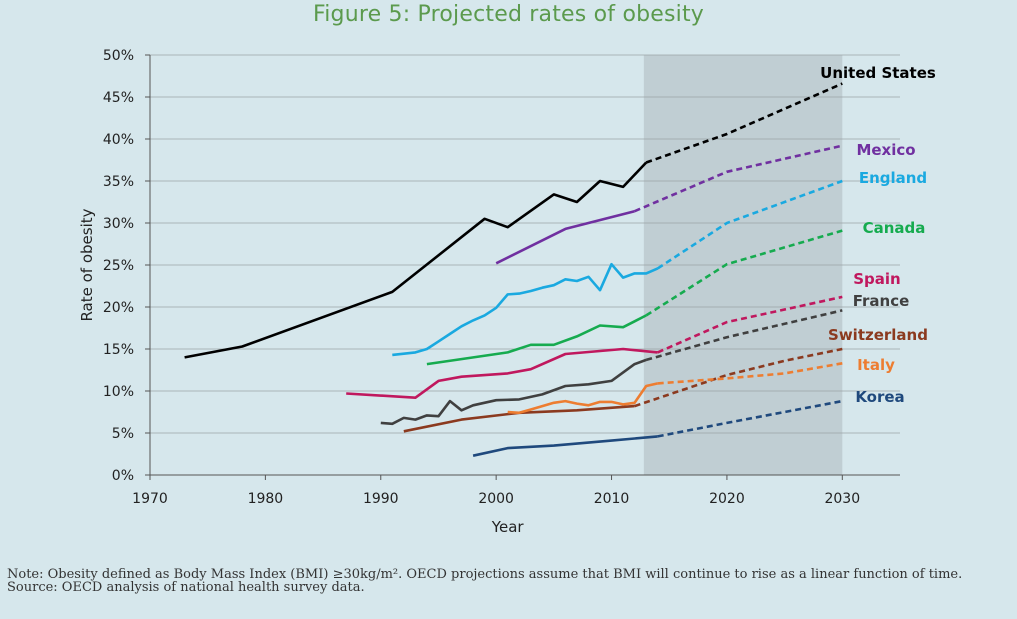  Describe the element at coordinates (750, 418) in the screenshot. I see `series-line-korea-projected` at that location.